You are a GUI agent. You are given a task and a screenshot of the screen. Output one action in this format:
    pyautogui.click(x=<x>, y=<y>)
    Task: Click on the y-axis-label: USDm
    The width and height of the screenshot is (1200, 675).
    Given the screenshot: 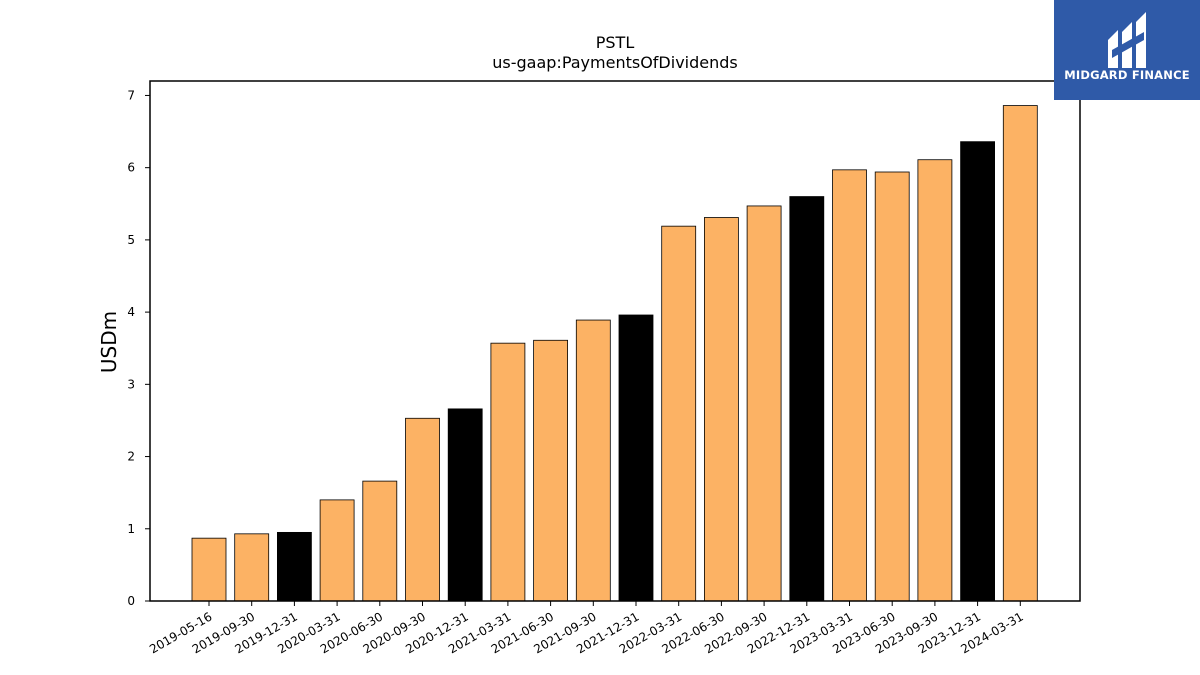 What is the action you would take?
    pyautogui.click(x=109, y=342)
    